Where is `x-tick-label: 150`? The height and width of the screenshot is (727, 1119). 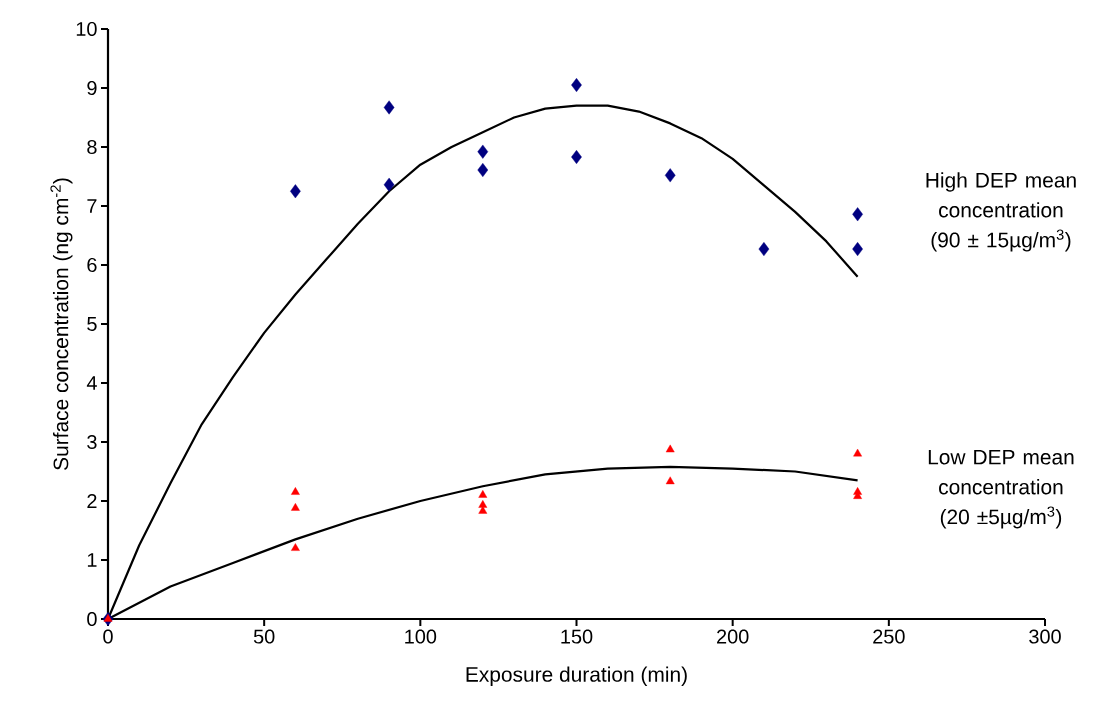
x-tick-label: 150 is located at coordinates (577, 636).